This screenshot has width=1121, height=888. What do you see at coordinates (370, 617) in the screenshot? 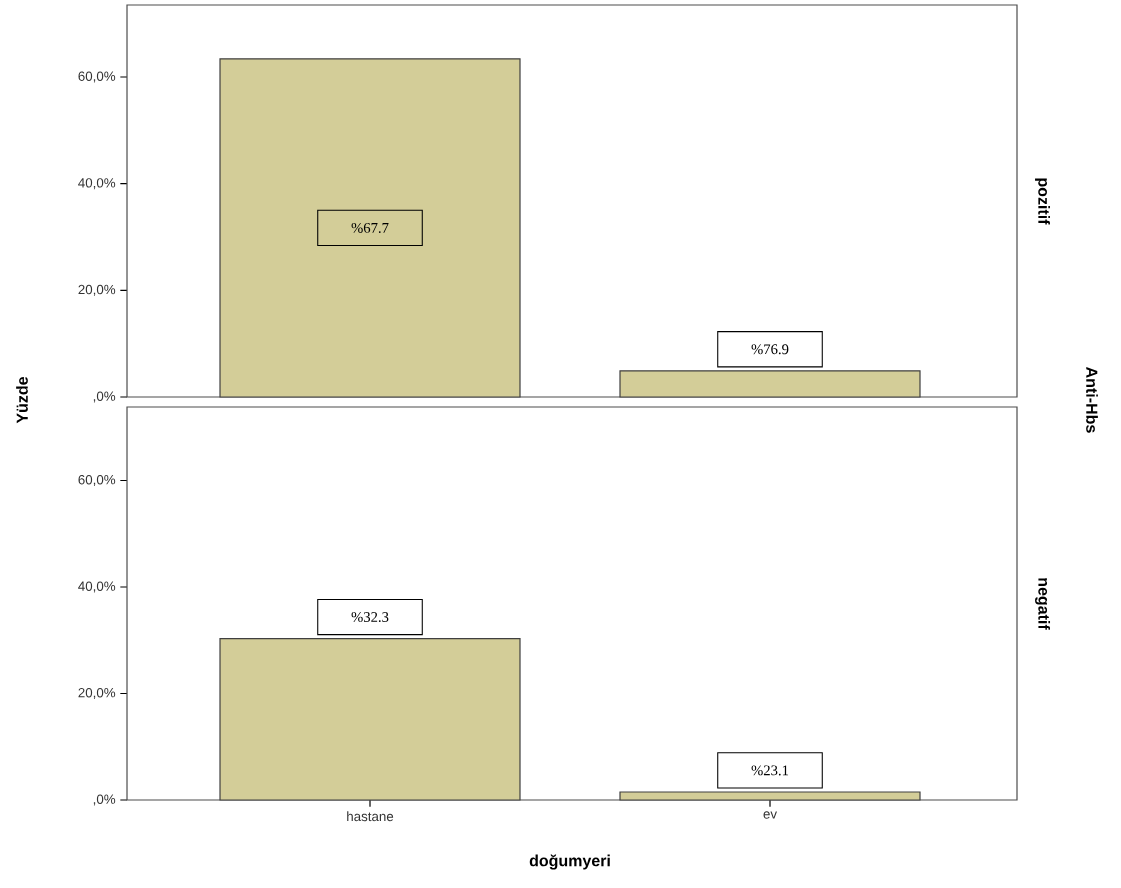
I see `annotation: %32.3` at bounding box center [370, 617].